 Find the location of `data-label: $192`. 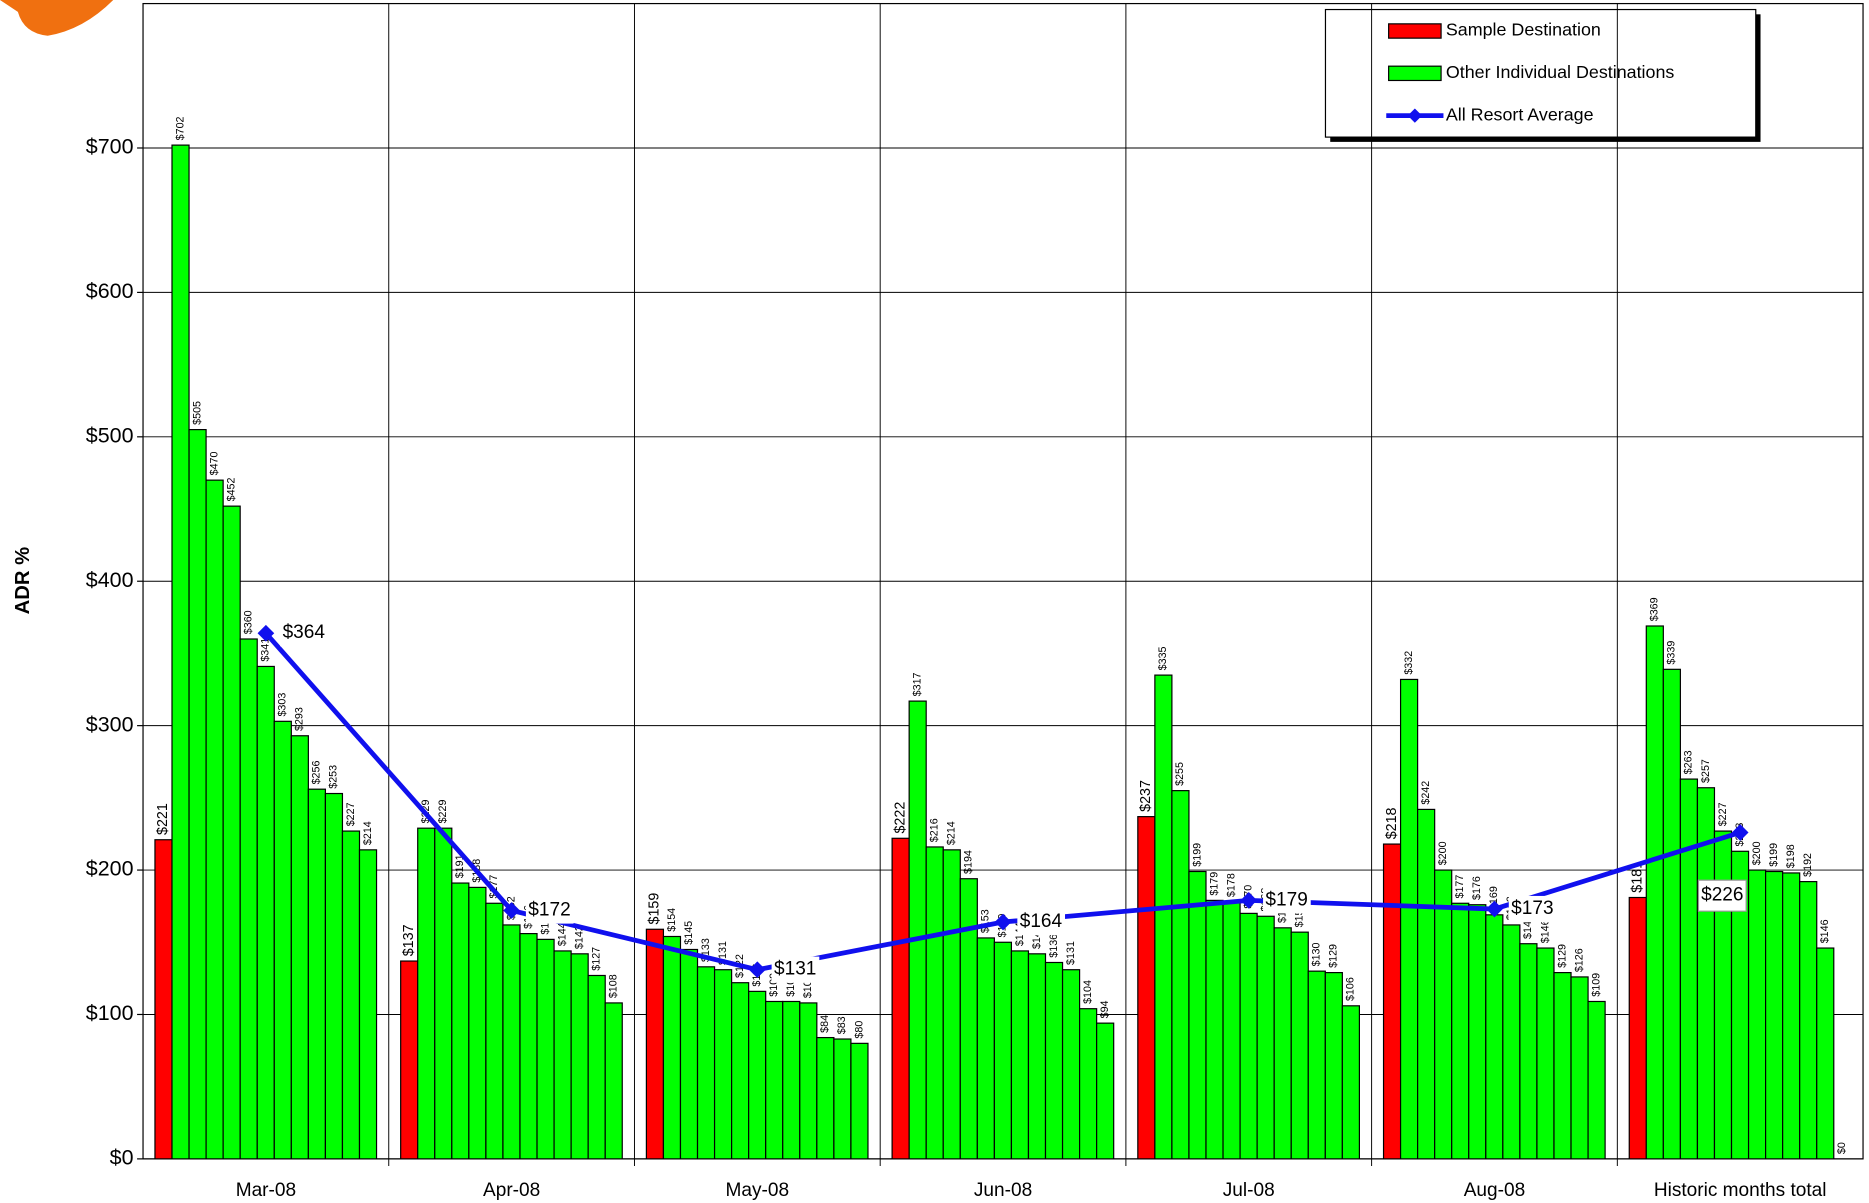

data-label: $192 is located at coordinates (1808, 865).